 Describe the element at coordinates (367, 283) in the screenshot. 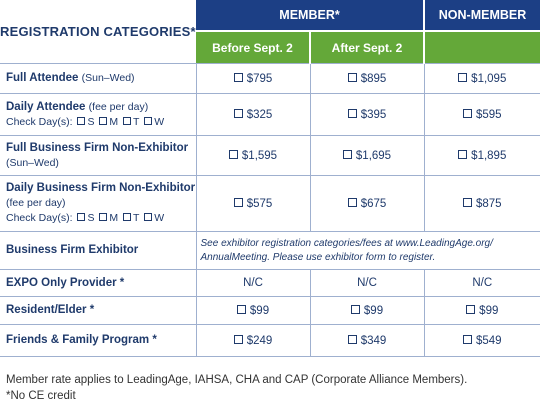

I see `price-after: N/C` at that location.